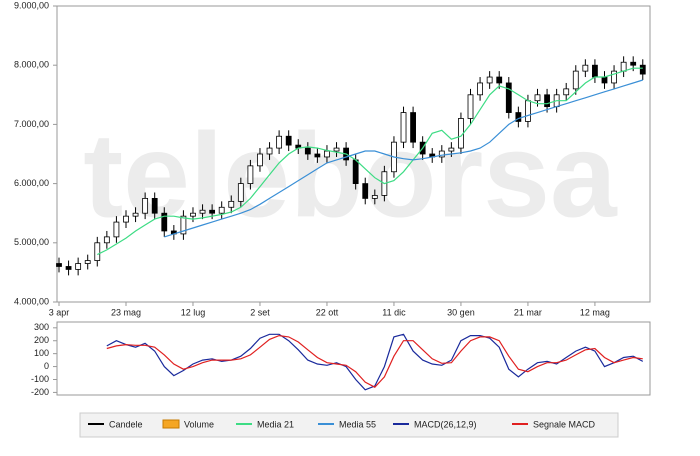  Describe the element at coordinates (59, 312) in the screenshot. I see `x-tick-label: 3 apr` at that location.